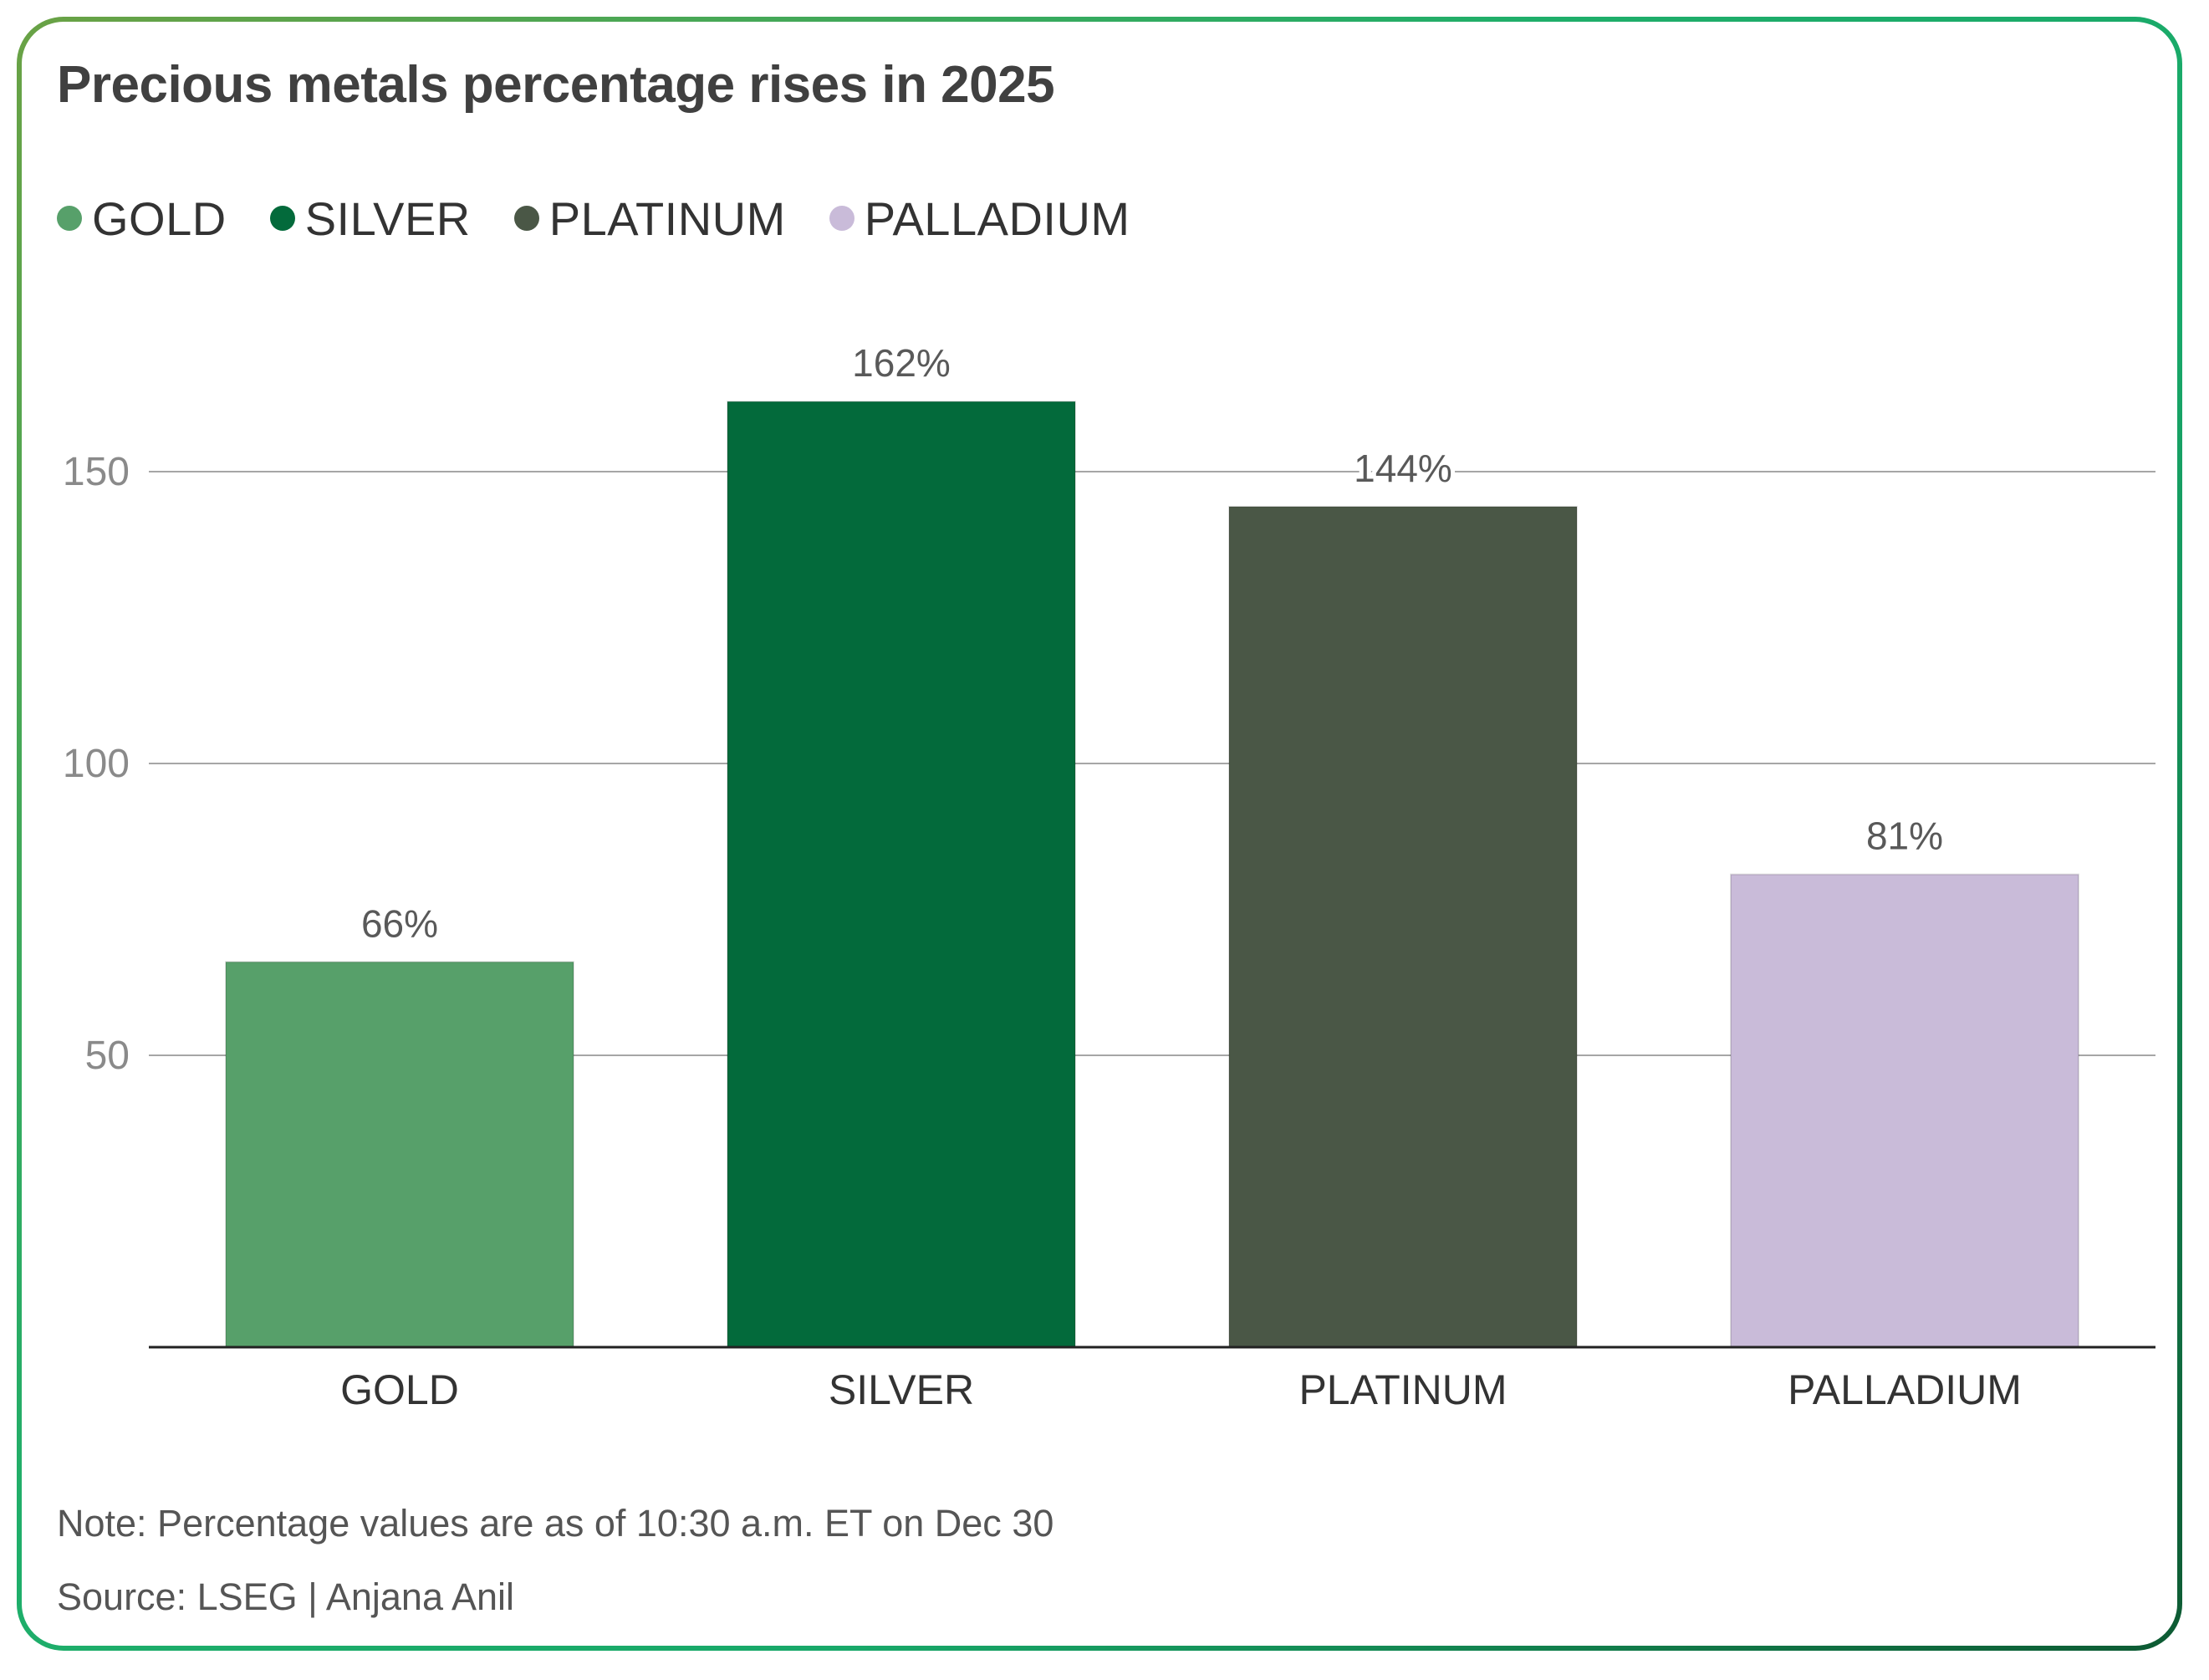 Image resolution: width=2209 pixels, height=1680 pixels. I want to click on data-label-silver: 162%, so click(901, 363).